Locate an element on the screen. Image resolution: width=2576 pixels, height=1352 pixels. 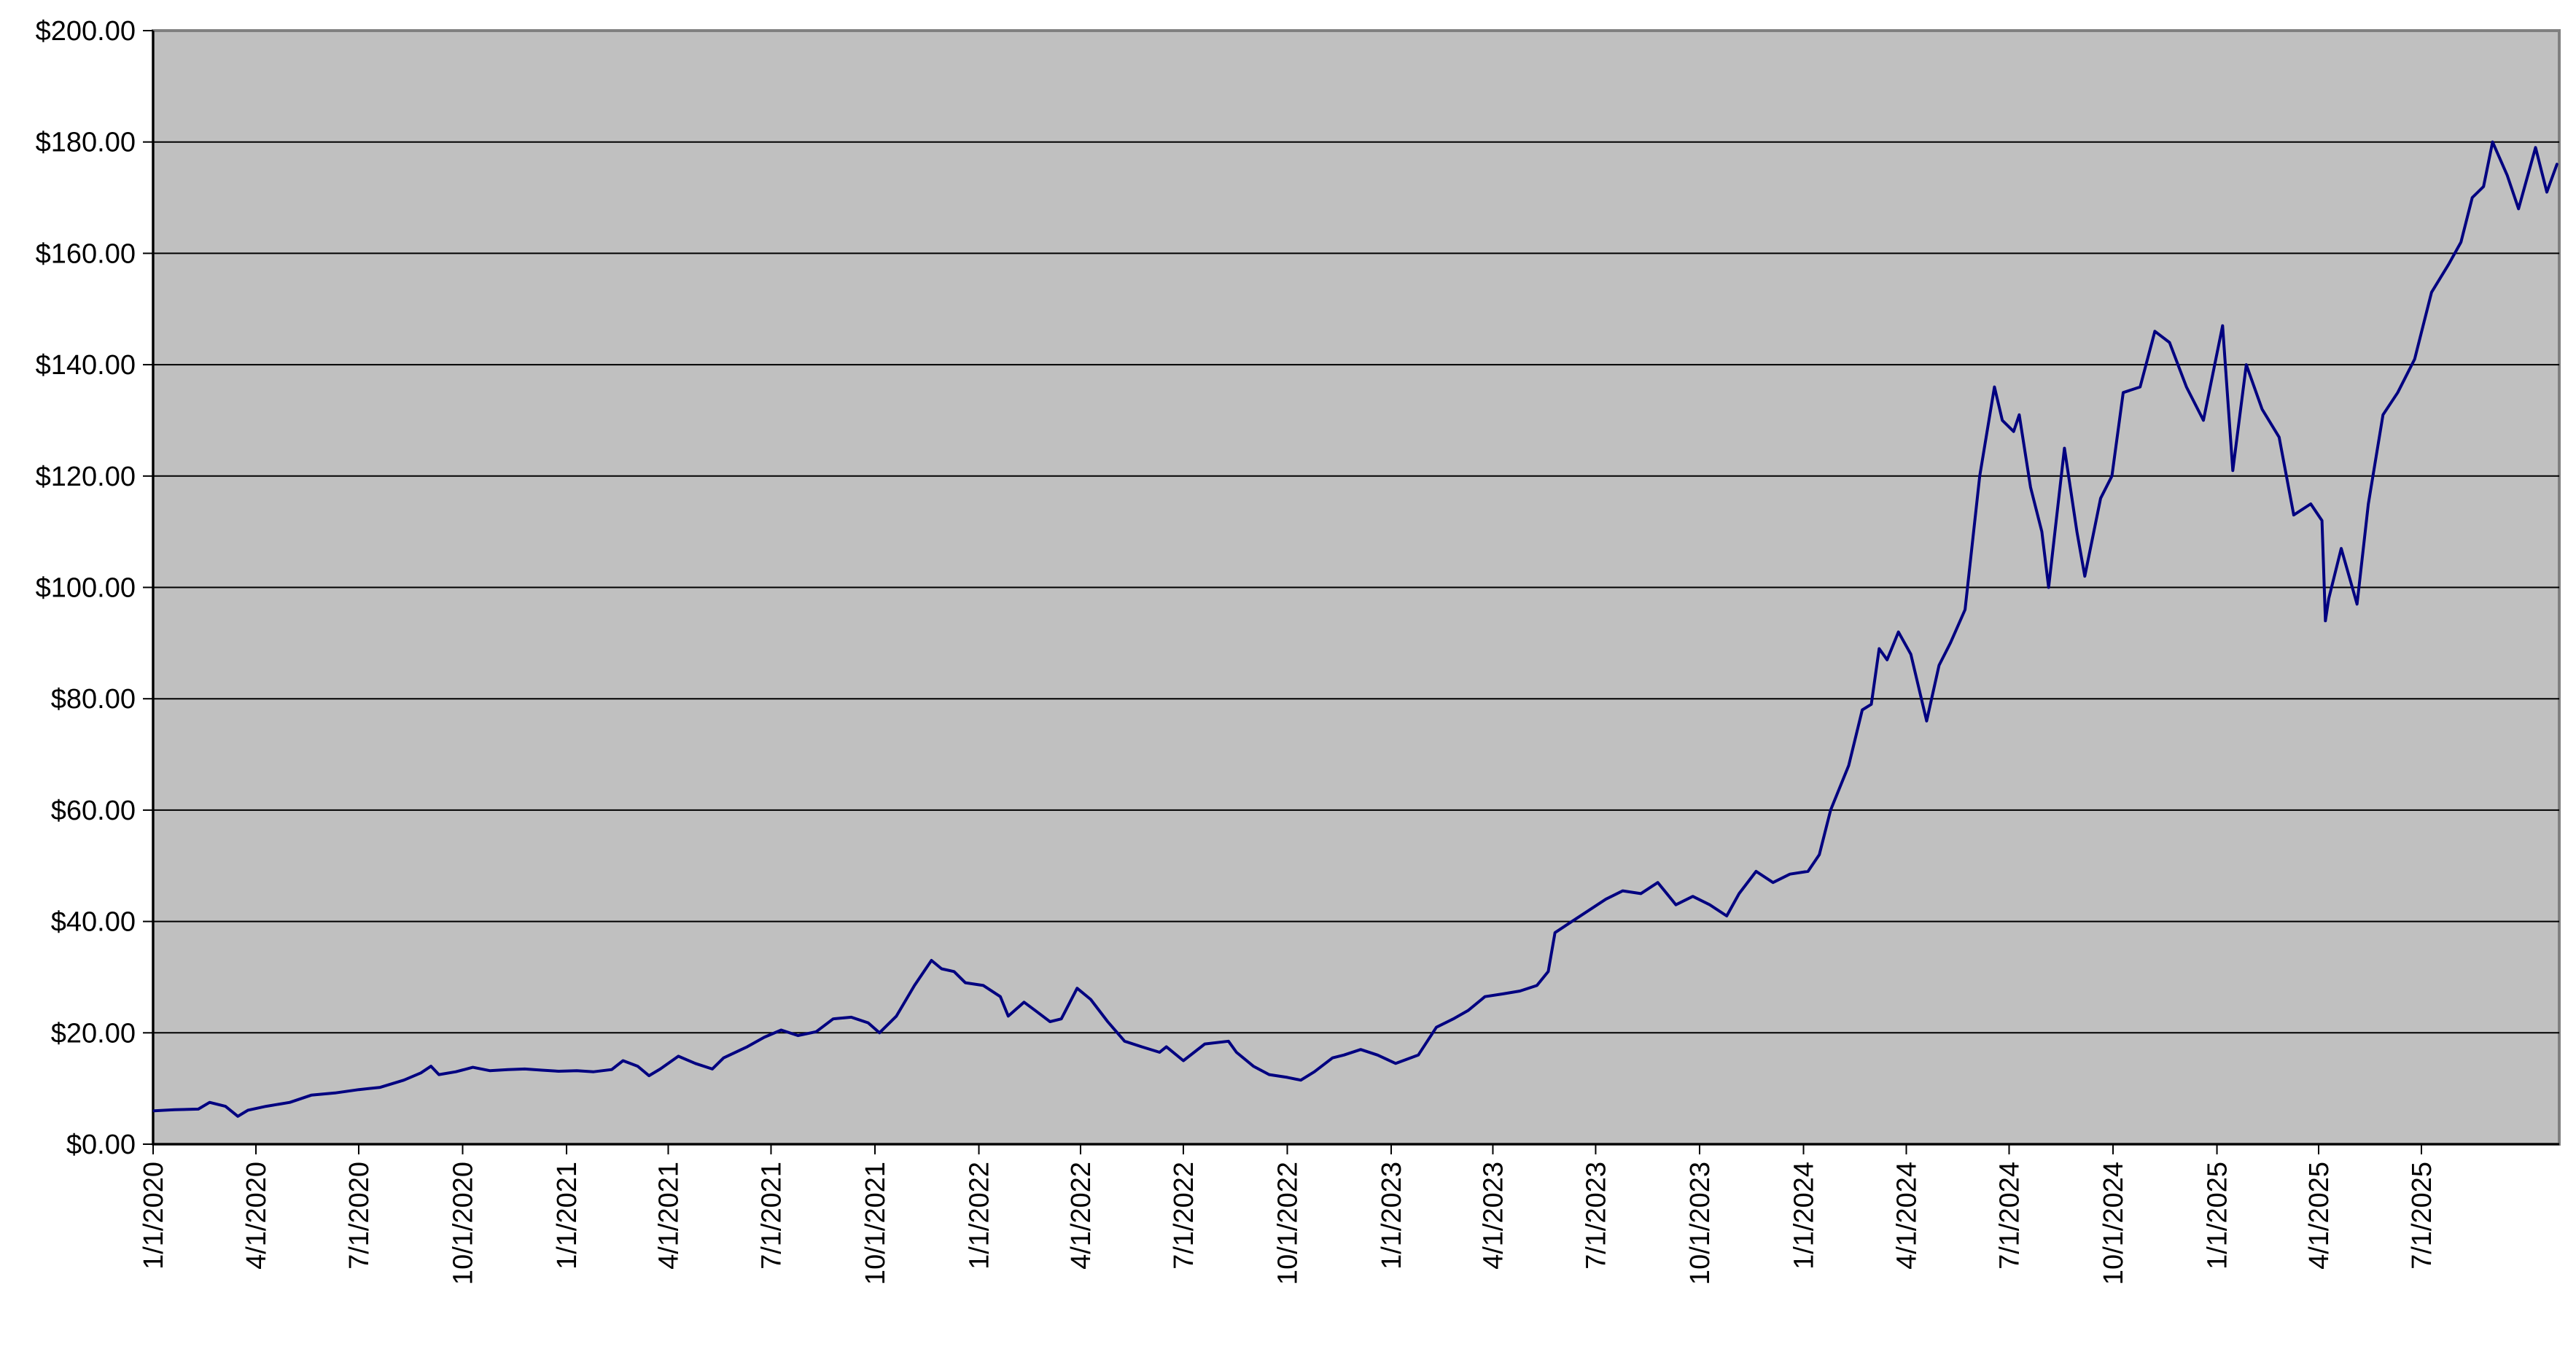
y-tick-label: $80.00 is located at coordinates (93, 700).